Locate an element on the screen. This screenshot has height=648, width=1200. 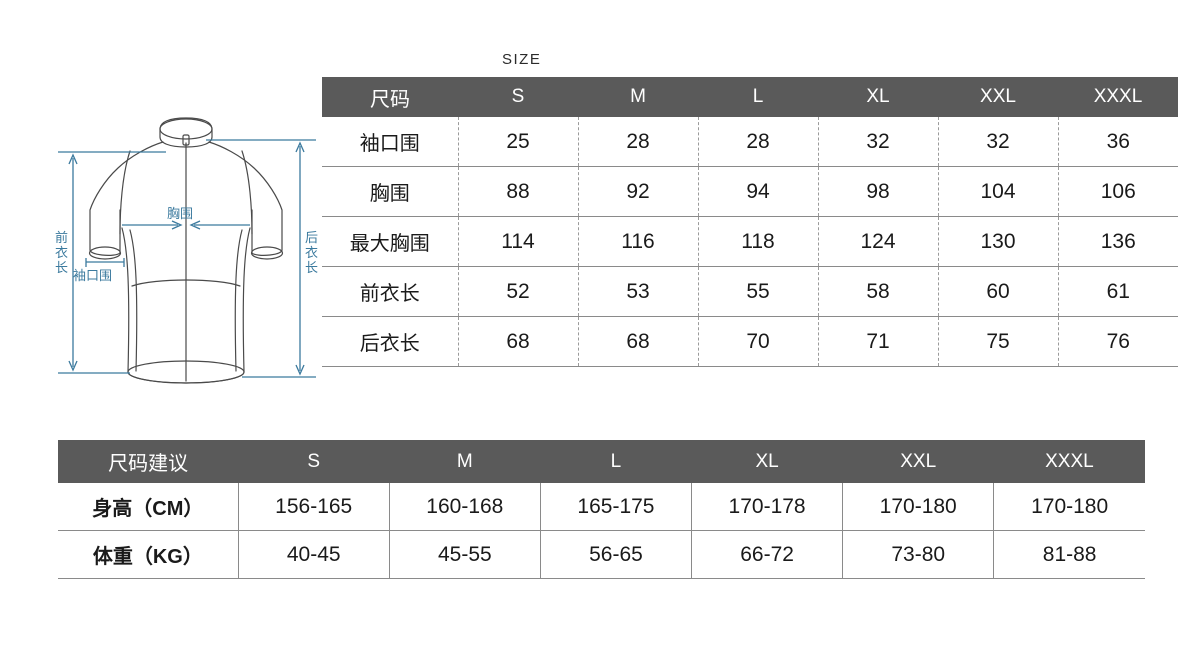
measurement-header-l: L is located at coordinates (758, 97).